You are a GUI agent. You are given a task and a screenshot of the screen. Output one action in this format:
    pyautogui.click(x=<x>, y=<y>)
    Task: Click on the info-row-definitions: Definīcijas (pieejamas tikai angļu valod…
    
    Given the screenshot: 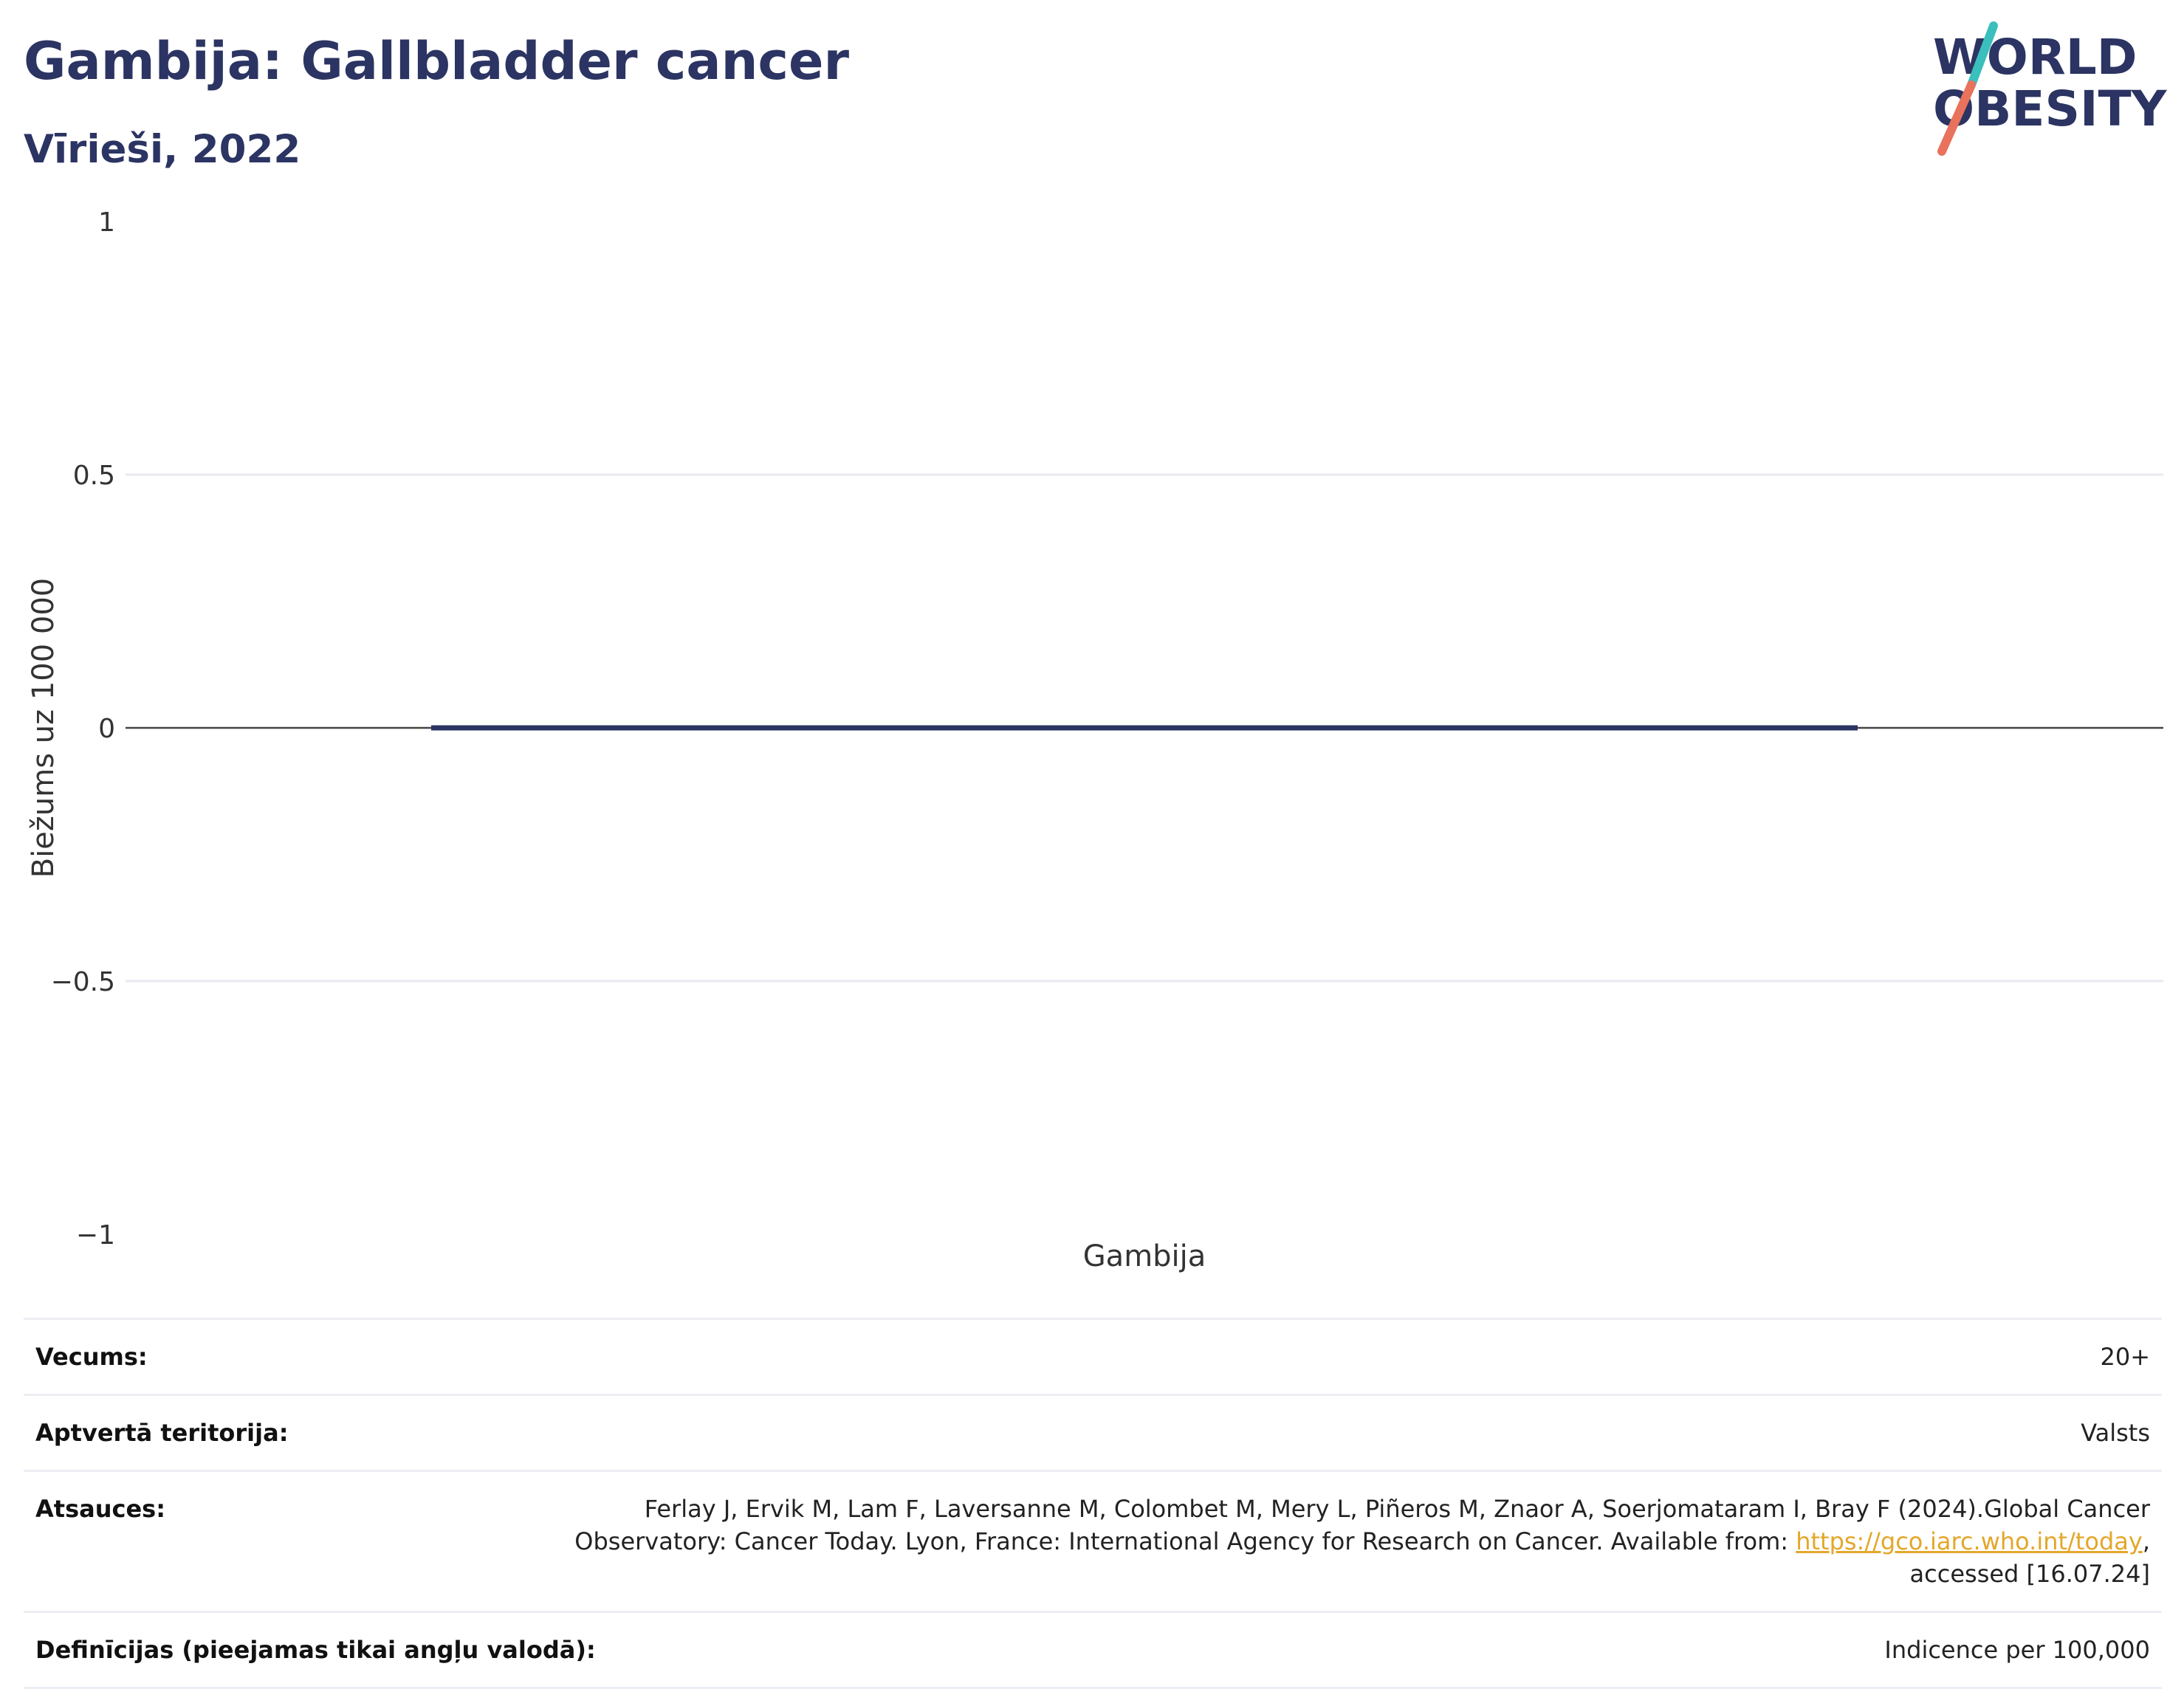 What is the action you would take?
    pyautogui.click(x=1093, y=1650)
    